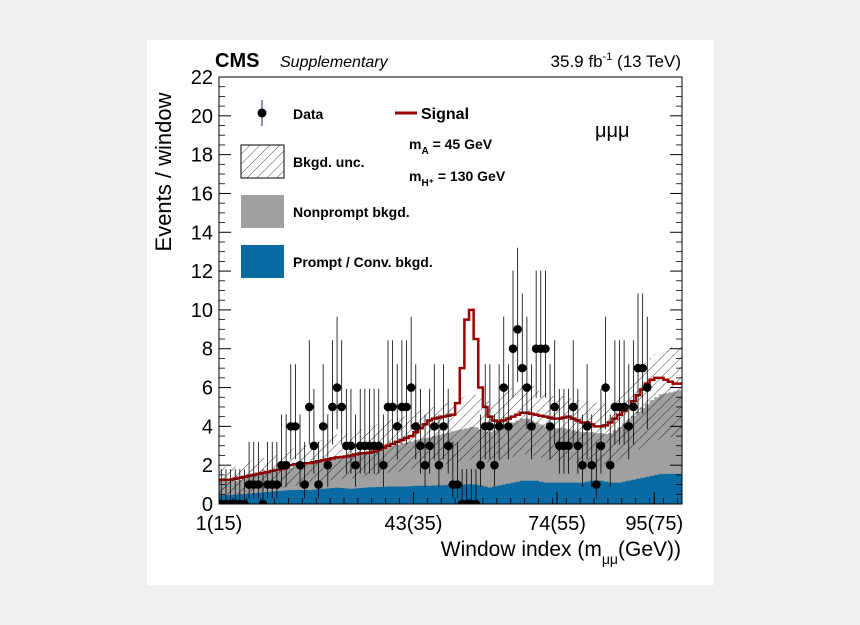 The image size is (860, 625). What do you see at coordinates (329, 162) in the screenshot?
I see `legend-bkgd-unc-label: Bkgd. unc.` at bounding box center [329, 162].